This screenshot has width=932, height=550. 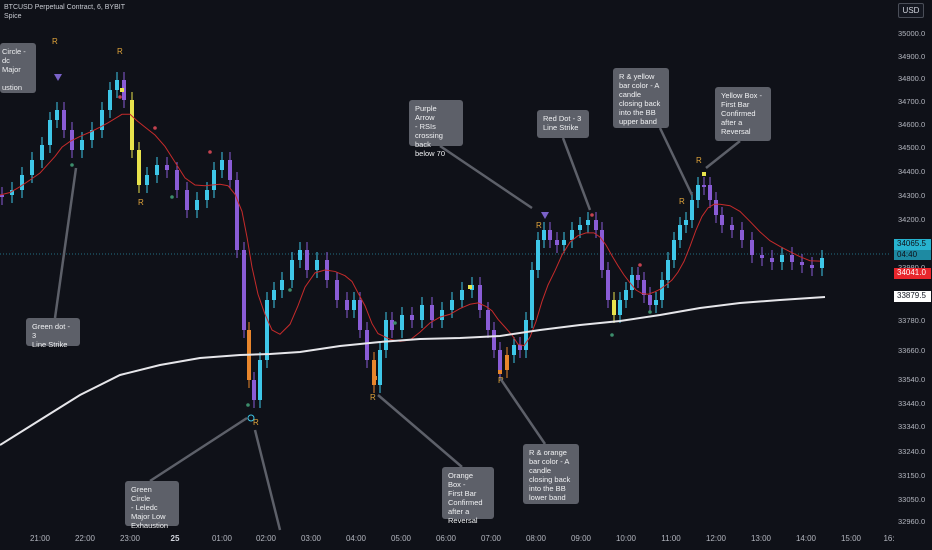 What do you see at coordinates (912, 255) in the screenshot?
I see `candle-countdown: 04:40` at bounding box center [912, 255].